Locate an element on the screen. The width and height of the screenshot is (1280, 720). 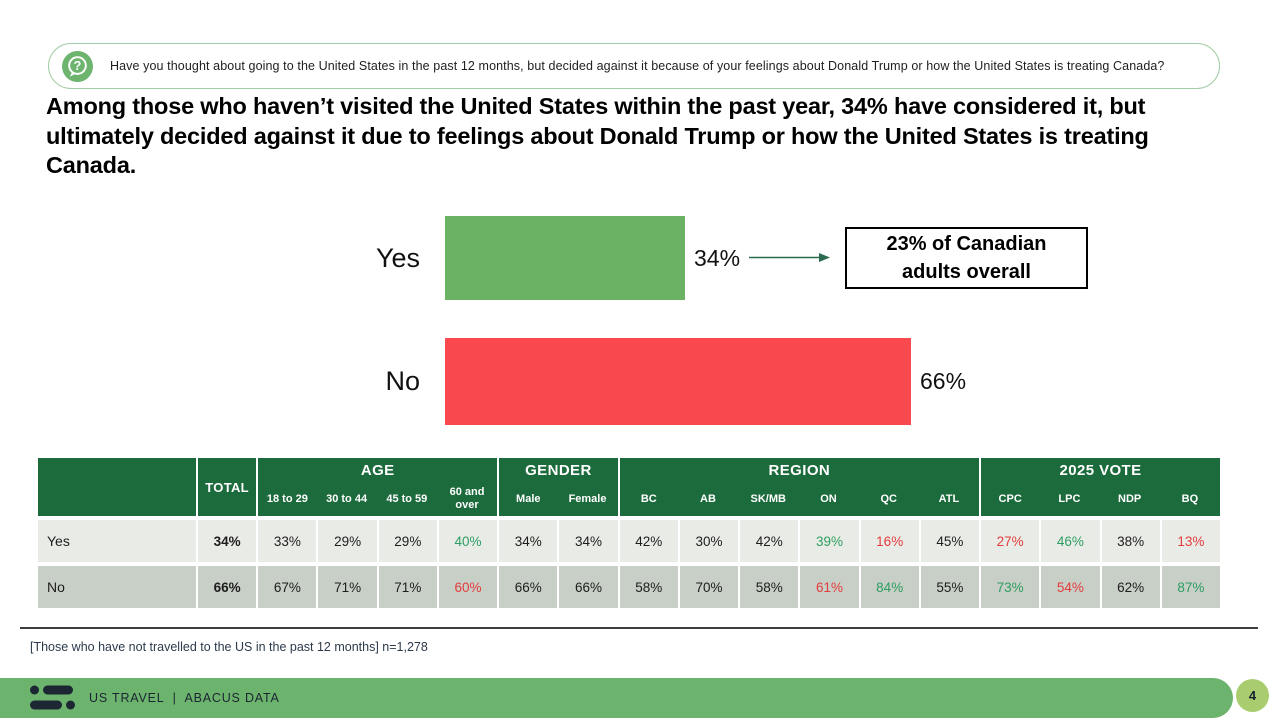
table-cell: 84% is located at coordinates (888, 587).